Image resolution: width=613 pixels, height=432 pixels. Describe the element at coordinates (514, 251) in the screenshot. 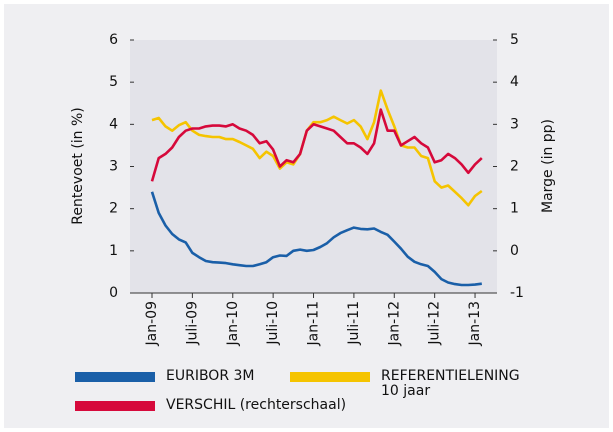

I see `y2-tick-label: 0` at that location.